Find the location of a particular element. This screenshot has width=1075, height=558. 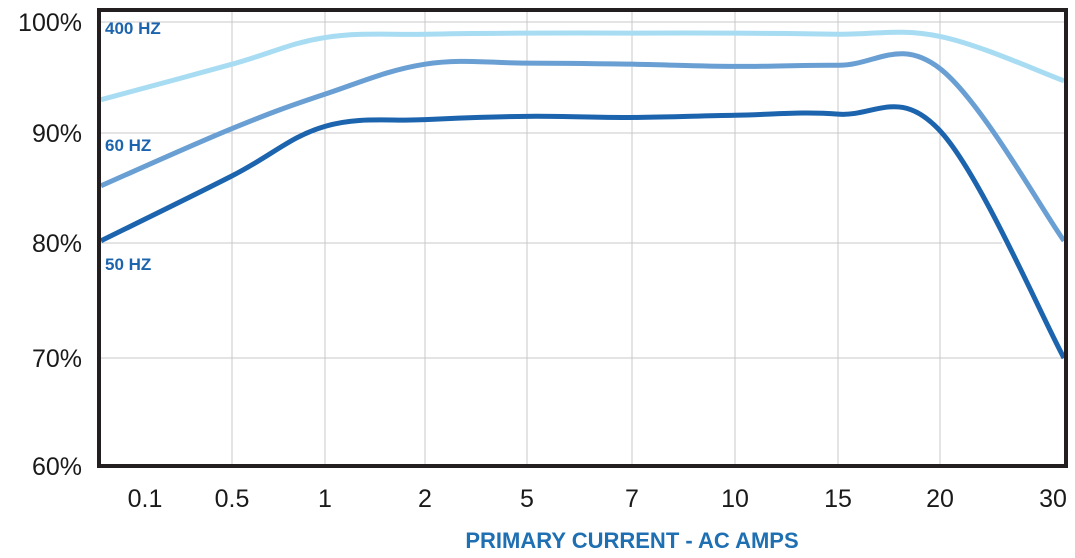

series-labels: 400 HZ 60 HZ 50 HZ is located at coordinates (133, 146).